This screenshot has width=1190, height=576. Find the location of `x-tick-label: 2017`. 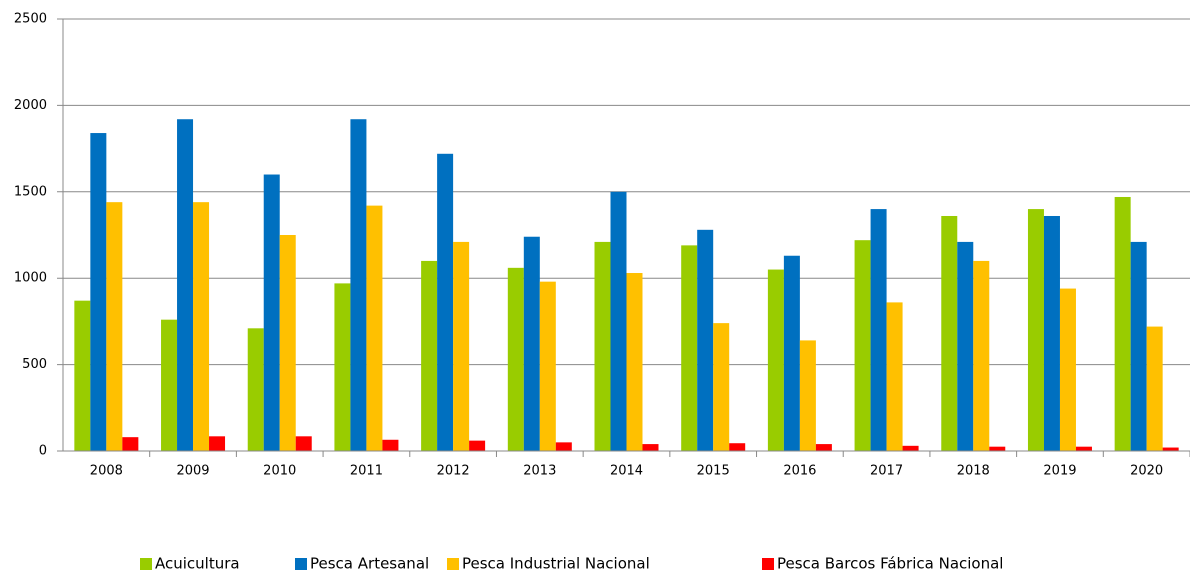

x-tick-label: 2017 is located at coordinates (886, 471).